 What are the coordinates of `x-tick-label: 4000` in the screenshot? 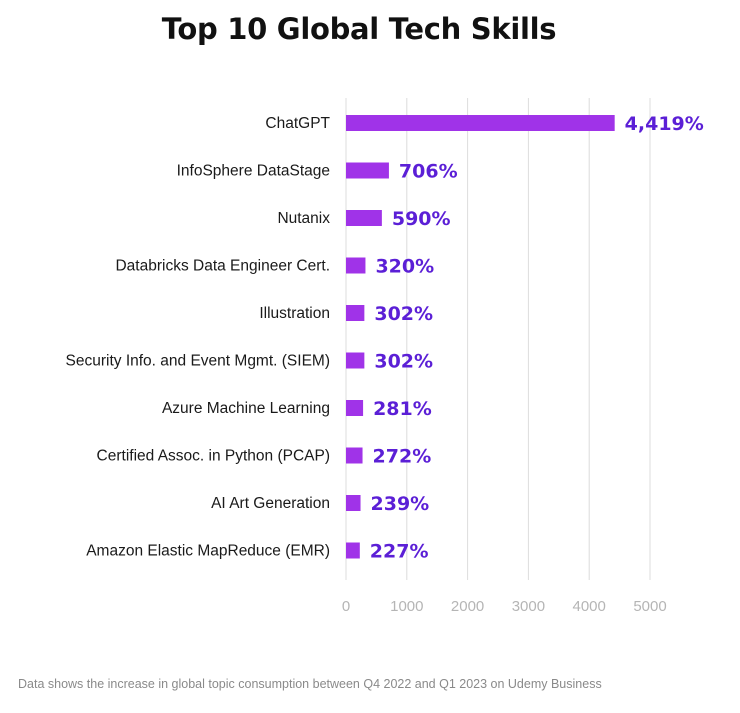 It's located at (589, 606).